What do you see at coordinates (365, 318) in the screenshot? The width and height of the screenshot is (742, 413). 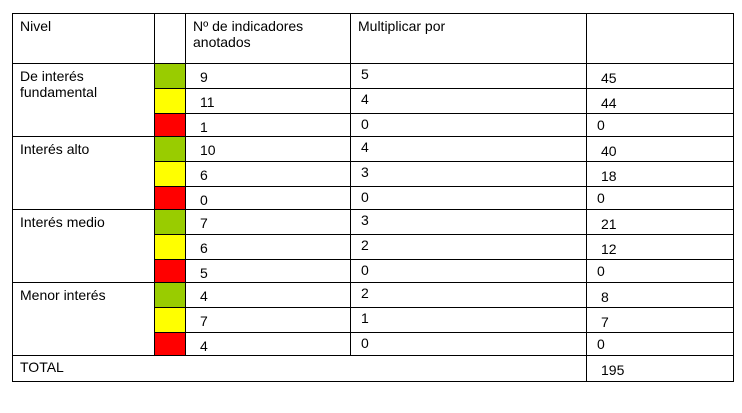 I see `multiplier-value: 1` at bounding box center [365, 318].